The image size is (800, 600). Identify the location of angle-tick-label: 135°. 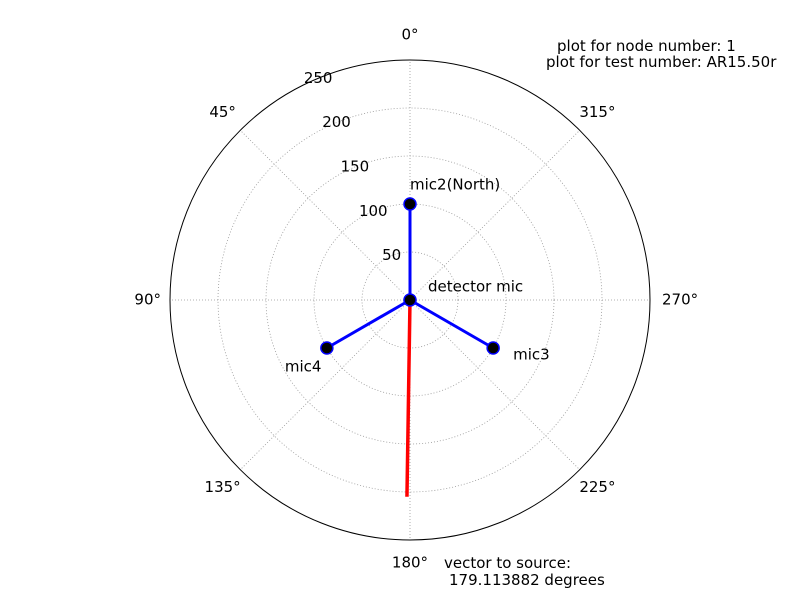
(223, 487).